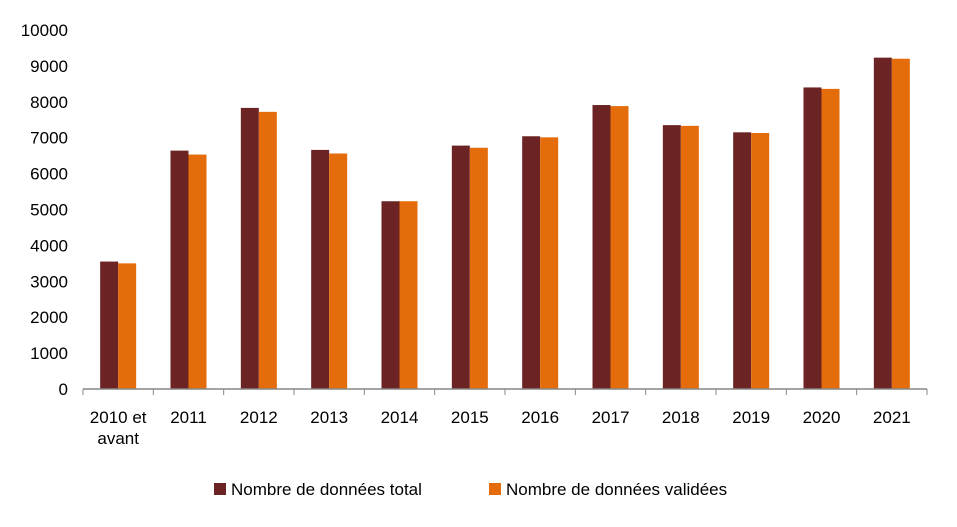 The width and height of the screenshot is (957, 527). Describe the element at coordinates (400, 417) in the screenshot. I see `x-tick-label: 2014` at that location.